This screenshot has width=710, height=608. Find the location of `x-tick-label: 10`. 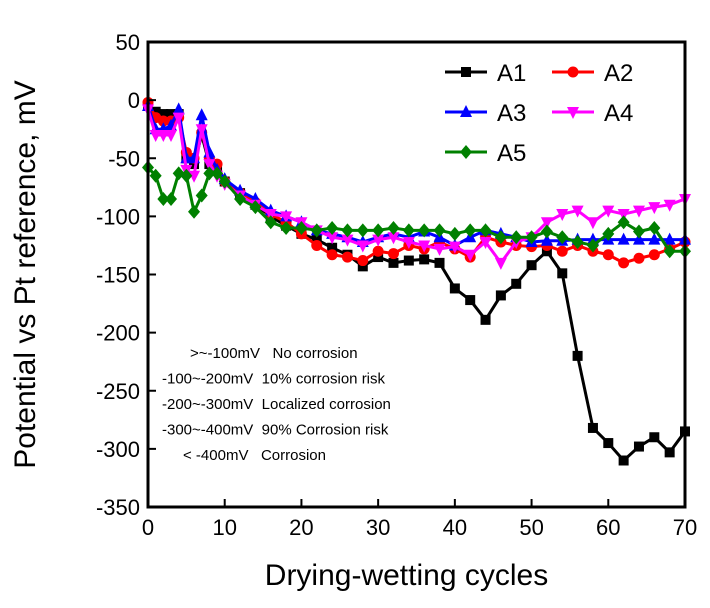

x-tick-label: 10 is located at coordinates (224, 527).